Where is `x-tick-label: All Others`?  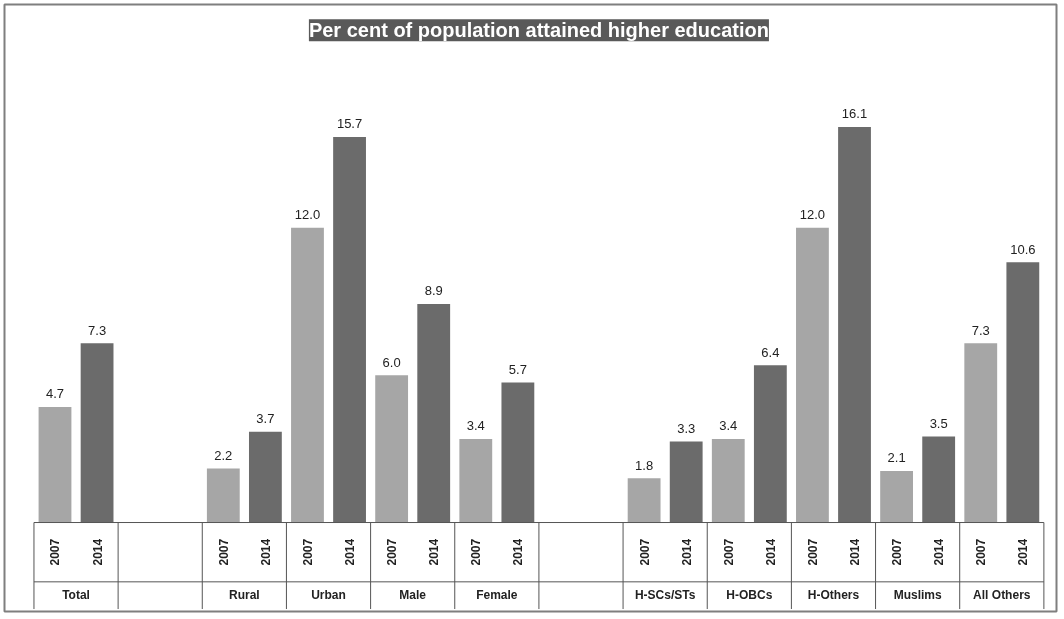
x-tick-label: All Others is located at coordinates (1002, 595).